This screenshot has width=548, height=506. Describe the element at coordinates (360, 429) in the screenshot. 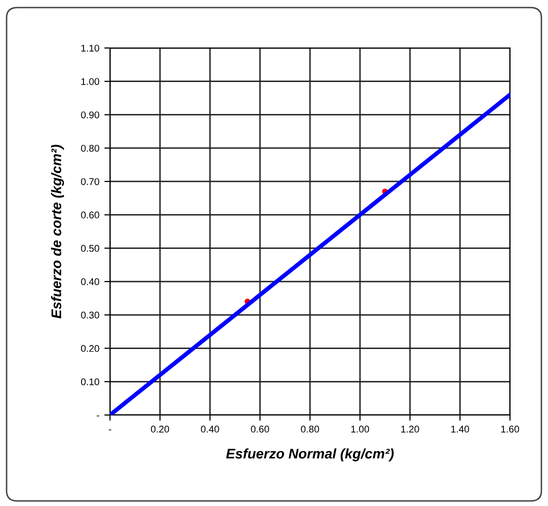

I see `x-tick-label: 1.00` at that location.